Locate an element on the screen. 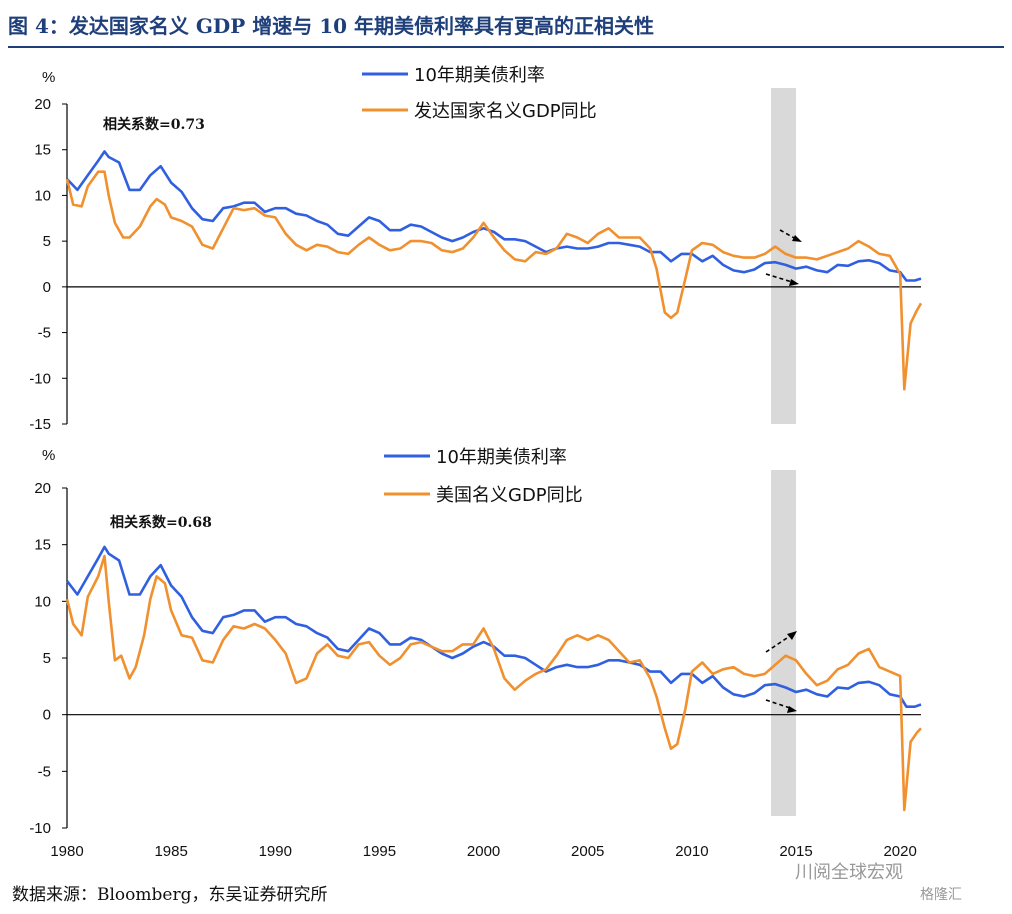 This screenshot has width=1012, height=914. y-unit-label-top: % is located at coordinates (48, 77).